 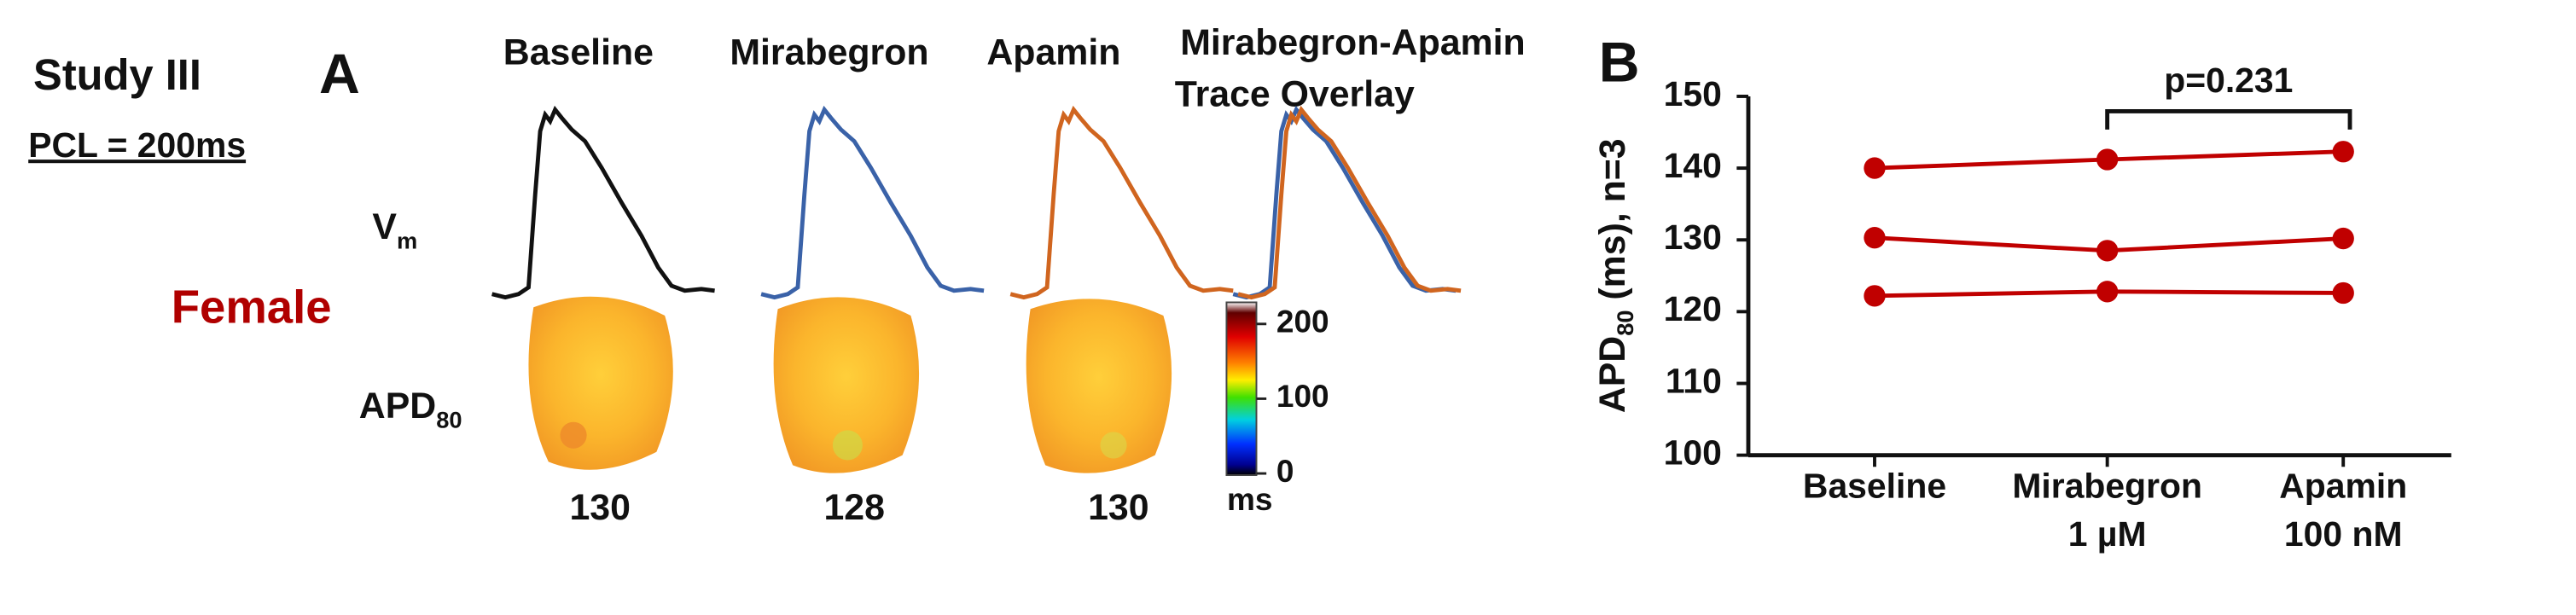 I want to click on vm-label: Vm, so click(x=395, y=229).